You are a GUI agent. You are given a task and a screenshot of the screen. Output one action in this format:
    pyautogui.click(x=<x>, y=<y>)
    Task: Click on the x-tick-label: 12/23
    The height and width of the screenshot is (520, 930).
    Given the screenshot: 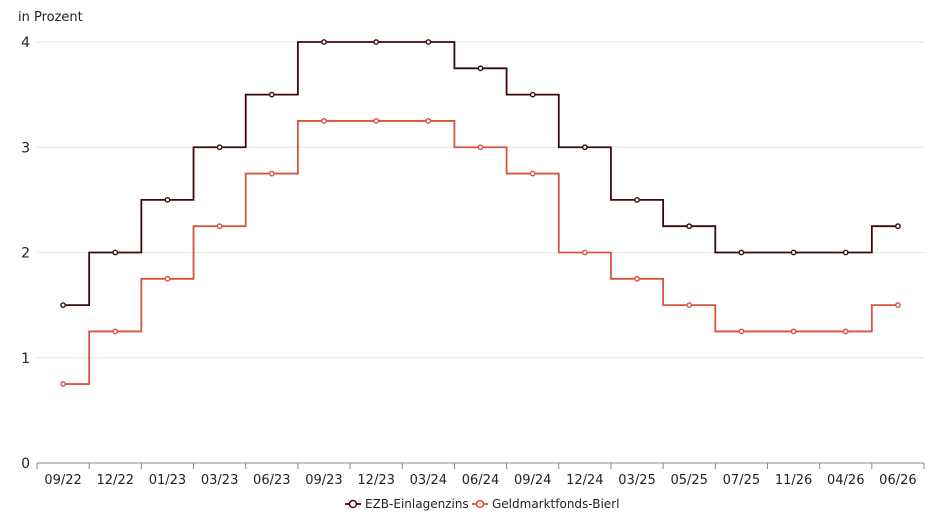 What is the action you would take?
    pyautogui.click(x=375, y=480)
    